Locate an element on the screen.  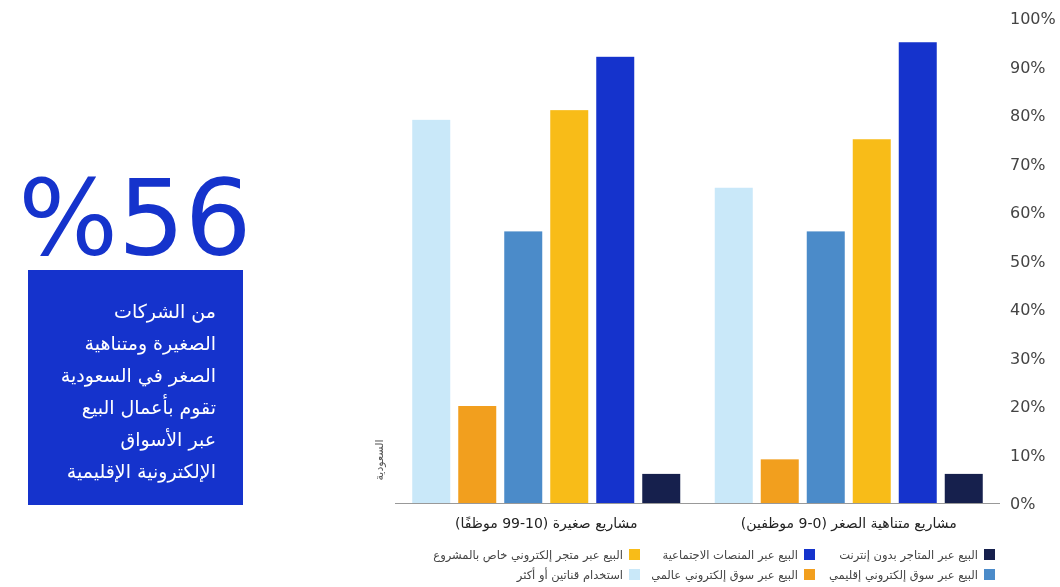
y-tick-label: 90% is located at coordinates (1028, 67).